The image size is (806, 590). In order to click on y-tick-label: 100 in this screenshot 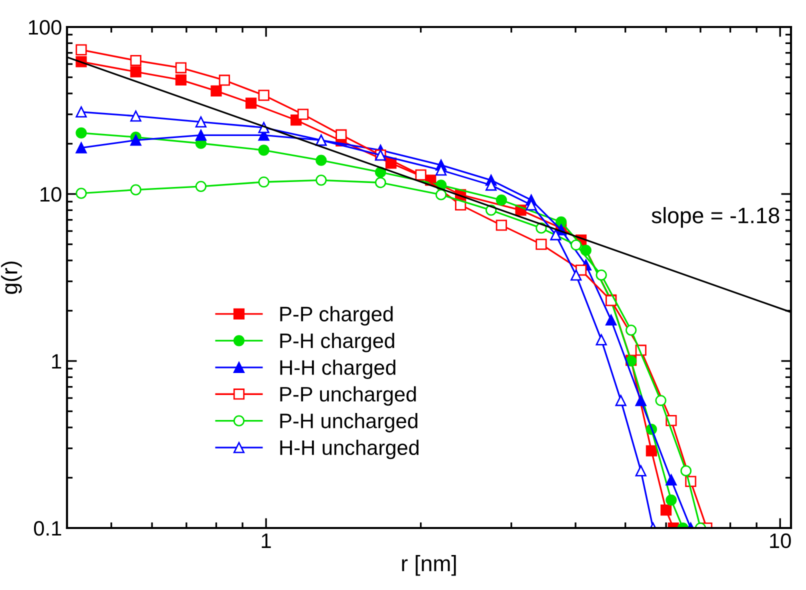, I will do `click(45, 27)`.